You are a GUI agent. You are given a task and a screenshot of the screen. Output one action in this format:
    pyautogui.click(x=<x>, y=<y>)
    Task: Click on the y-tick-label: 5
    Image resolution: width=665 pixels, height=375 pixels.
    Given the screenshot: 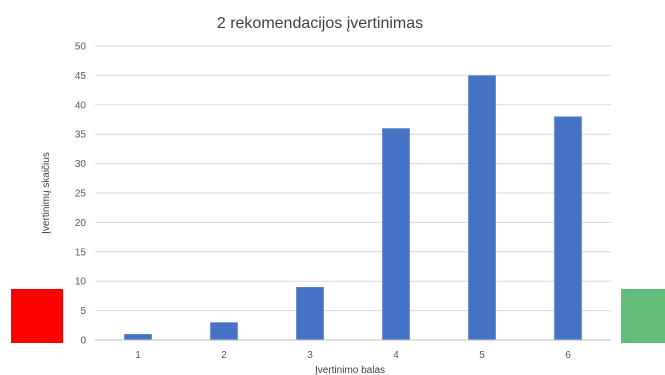 What is the action you would take?
    pyautogui.click(x=83, y=311)
    